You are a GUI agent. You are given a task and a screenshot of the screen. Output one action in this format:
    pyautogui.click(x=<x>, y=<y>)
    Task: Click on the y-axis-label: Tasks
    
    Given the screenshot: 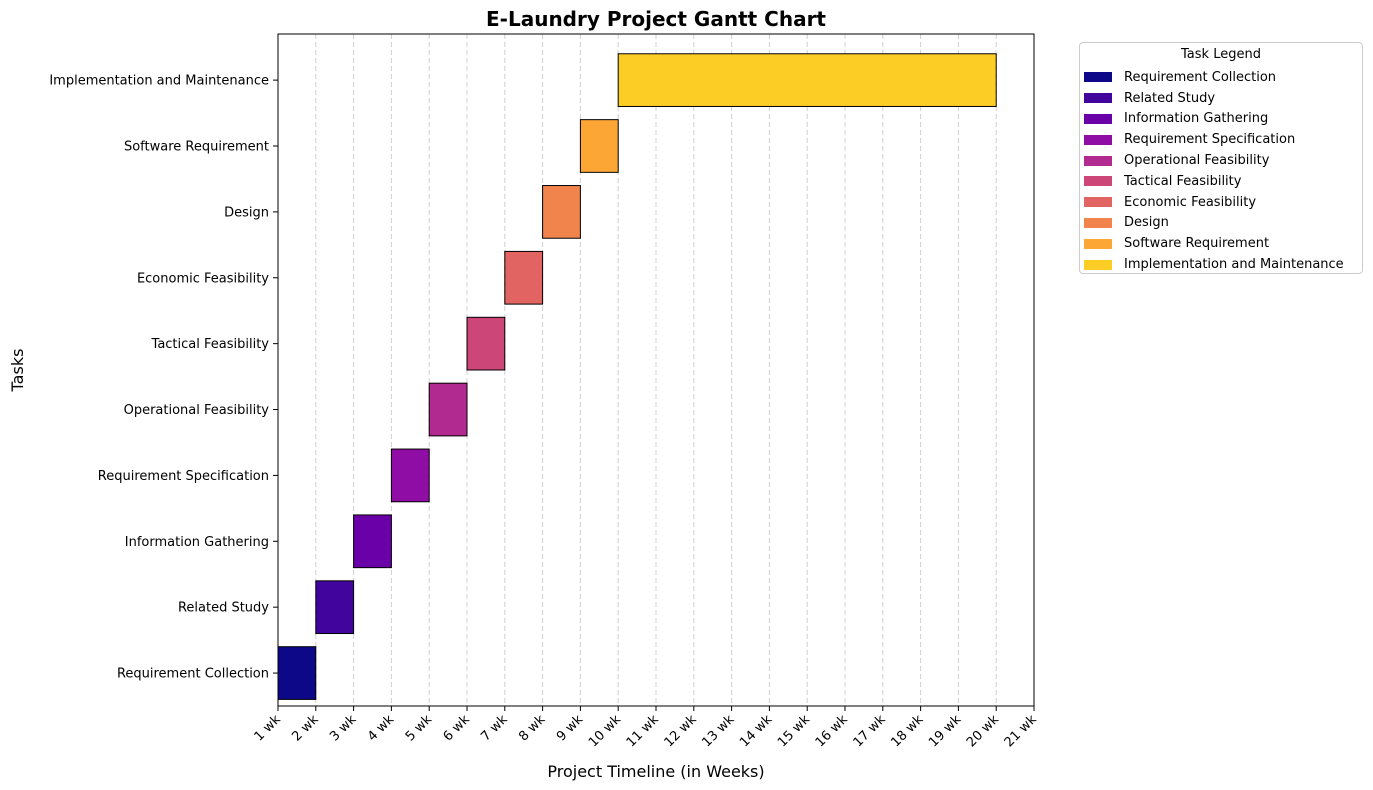 What is the action you would take?
    pyautogui.click(x=17, y=371)
    